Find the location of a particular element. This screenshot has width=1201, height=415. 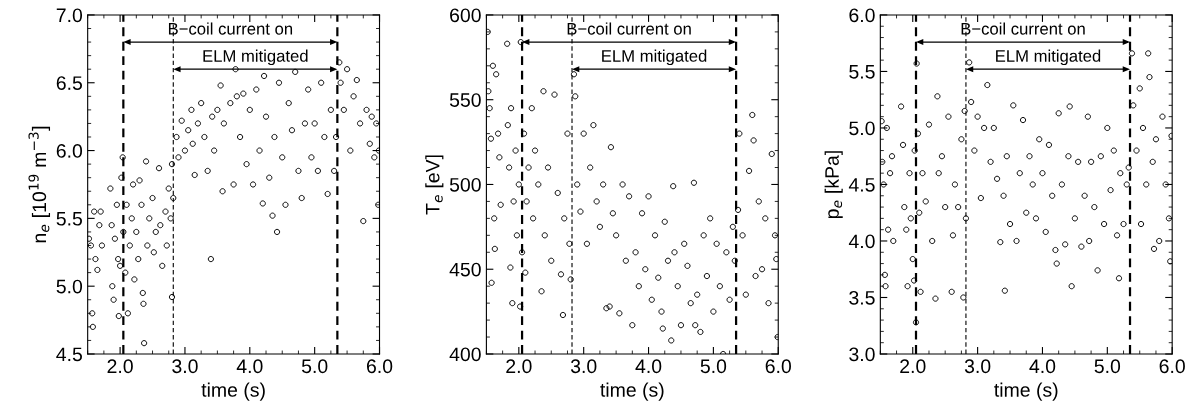

y-tick-label: 3.0 is located at coordinates (862, 354).